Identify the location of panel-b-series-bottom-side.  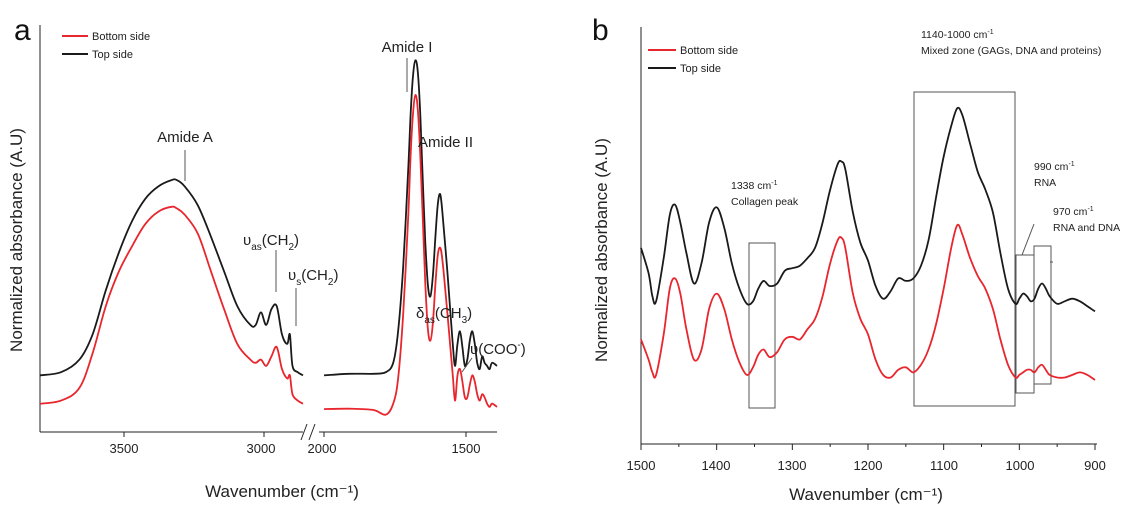
(868, 302).